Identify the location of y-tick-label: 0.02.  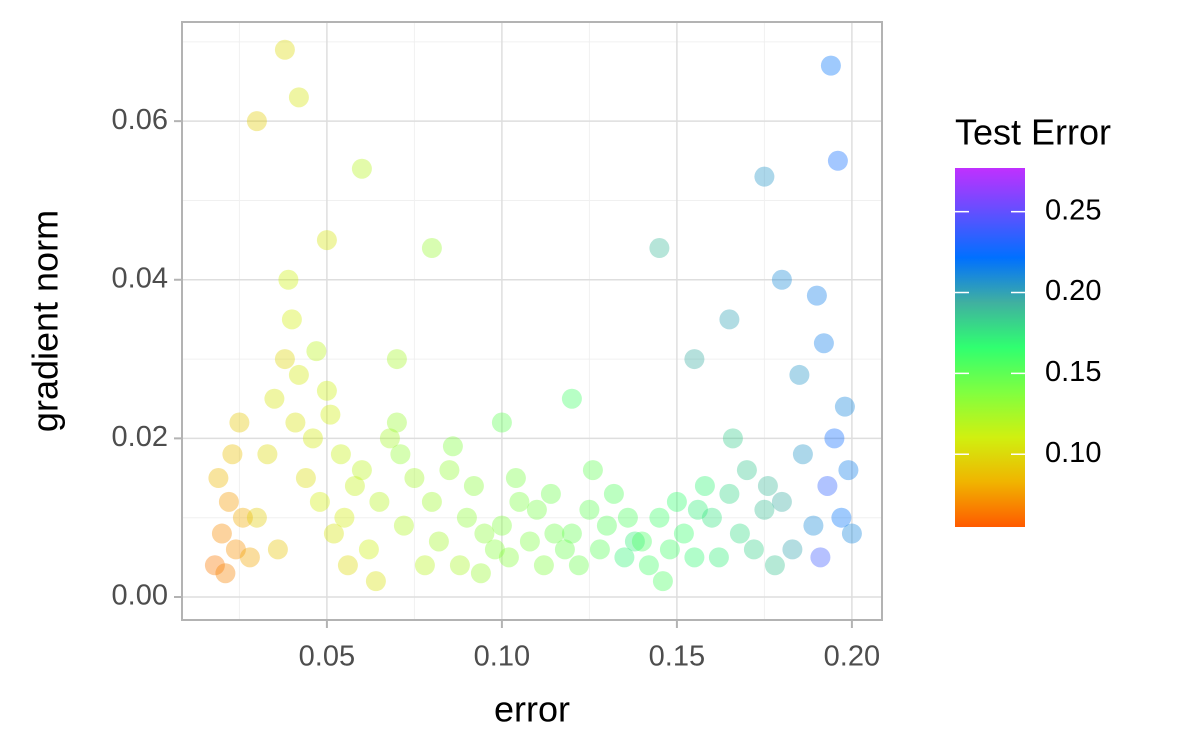
(140, 437).